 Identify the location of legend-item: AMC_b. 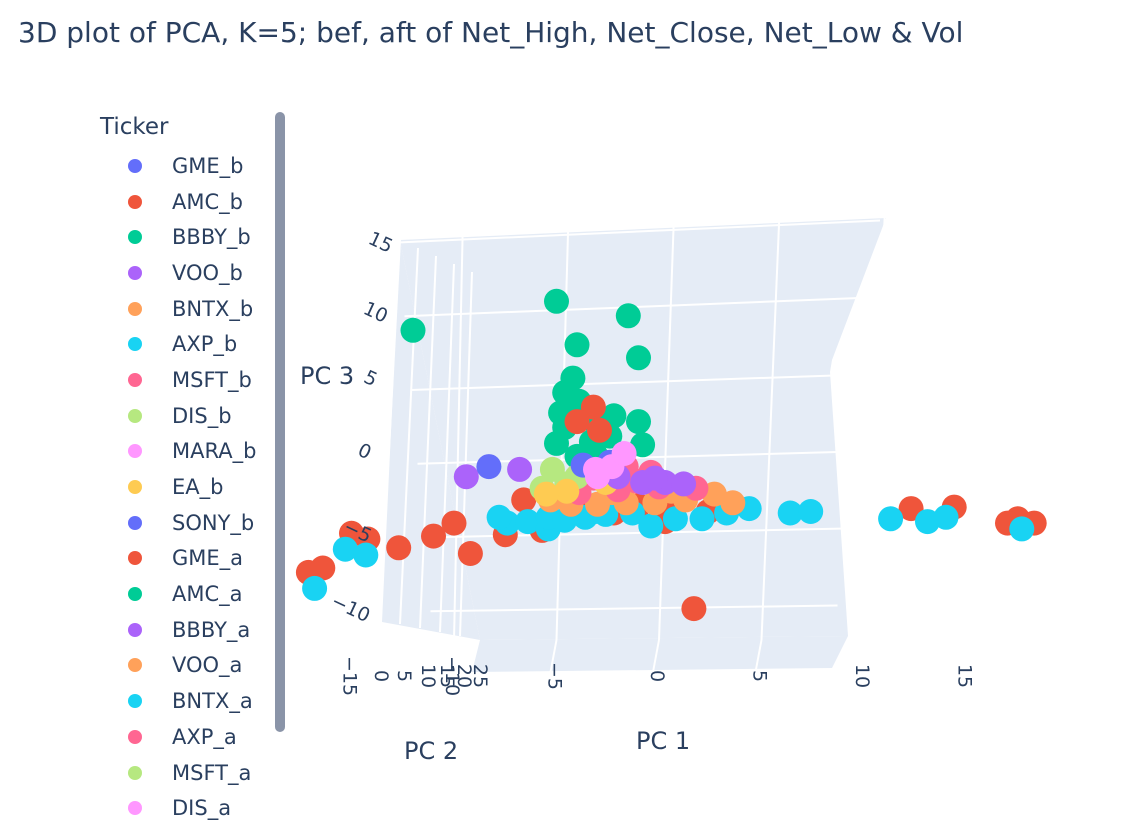
(190, 202).